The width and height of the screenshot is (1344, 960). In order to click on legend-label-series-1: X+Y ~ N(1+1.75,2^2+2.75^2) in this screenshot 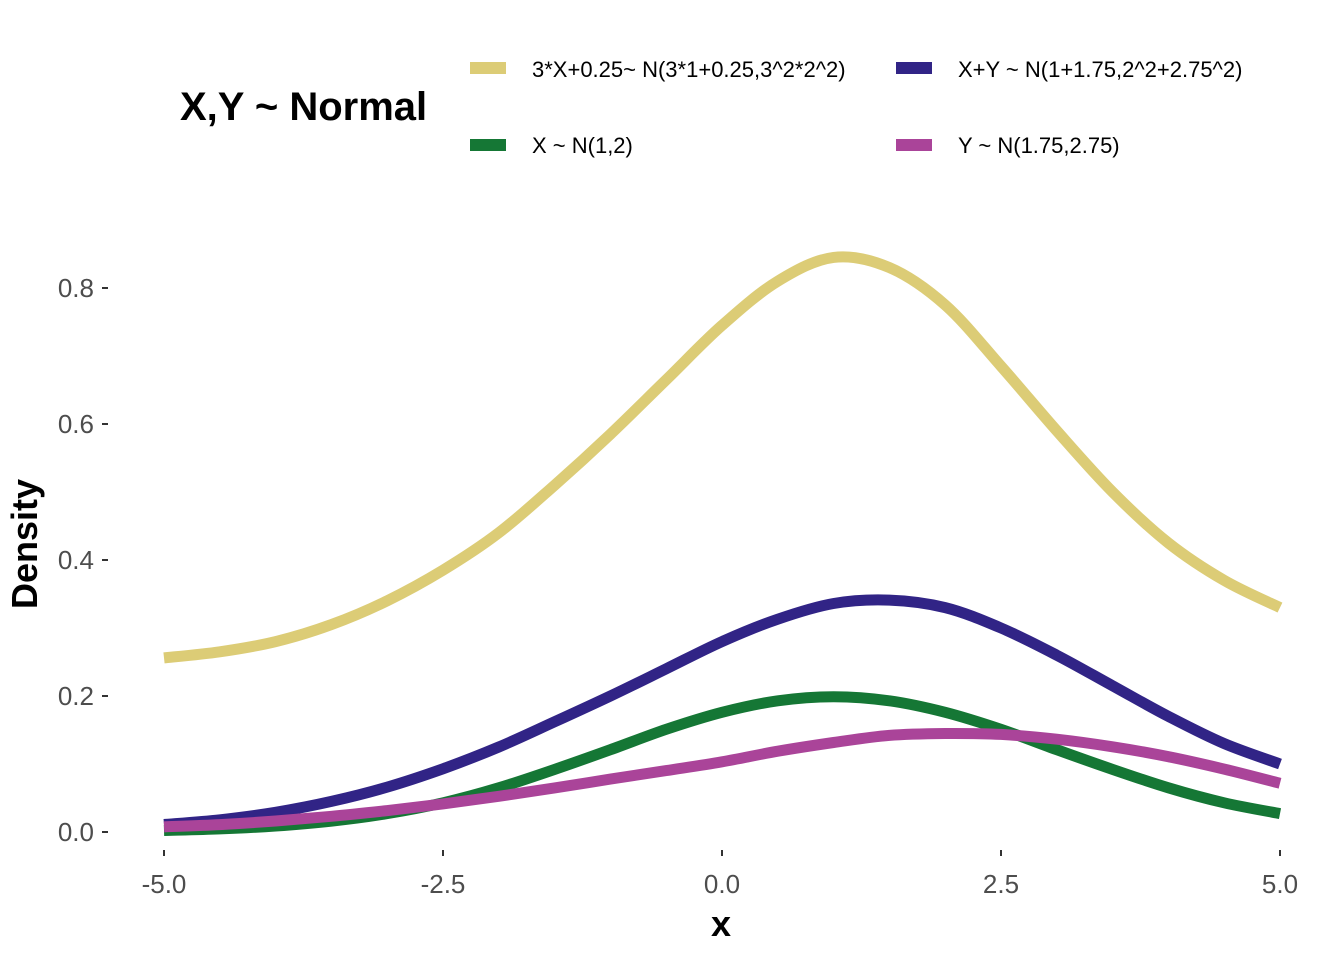, I will do `click(1100, 69)`.